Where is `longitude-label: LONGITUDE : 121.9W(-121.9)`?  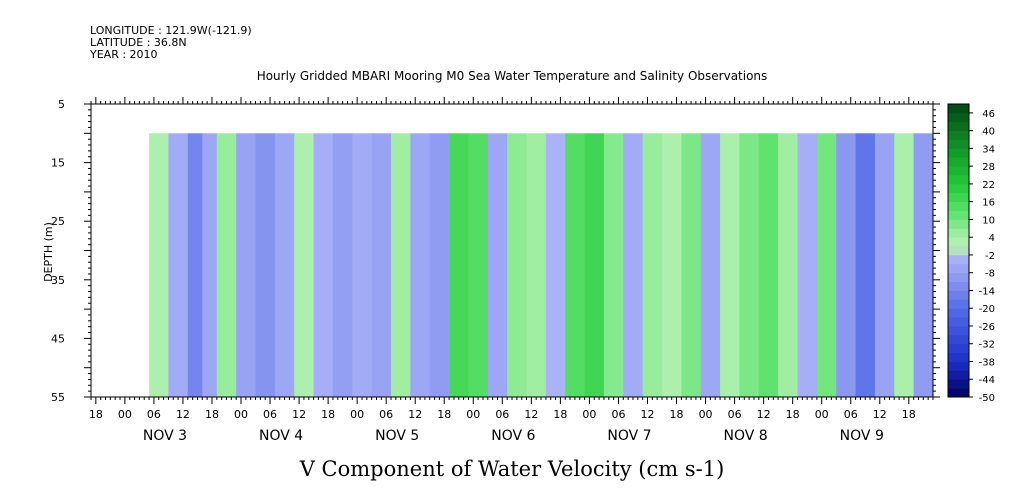 longitude-label: LONGITUDE : 121.9W(-121.9) is located at coordinates (171, 30).